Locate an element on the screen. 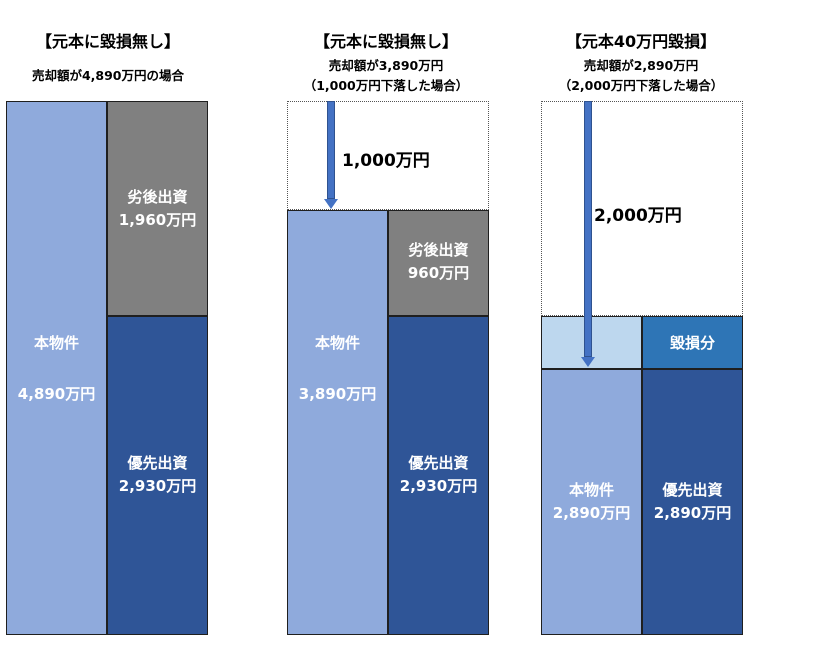 This screenshot has height=671, width=819. panel1-subordinate-label: 劣後出資 is located at coordinates (157, 197).